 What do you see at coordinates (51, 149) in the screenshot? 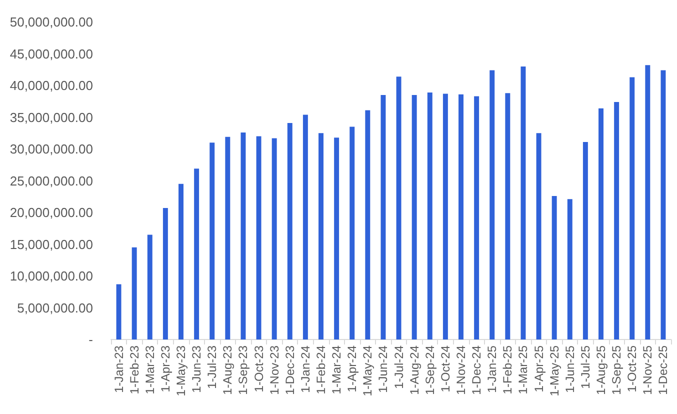
I see `y-tick-label: 30,000,000.00` at bounding box center [51, 149].